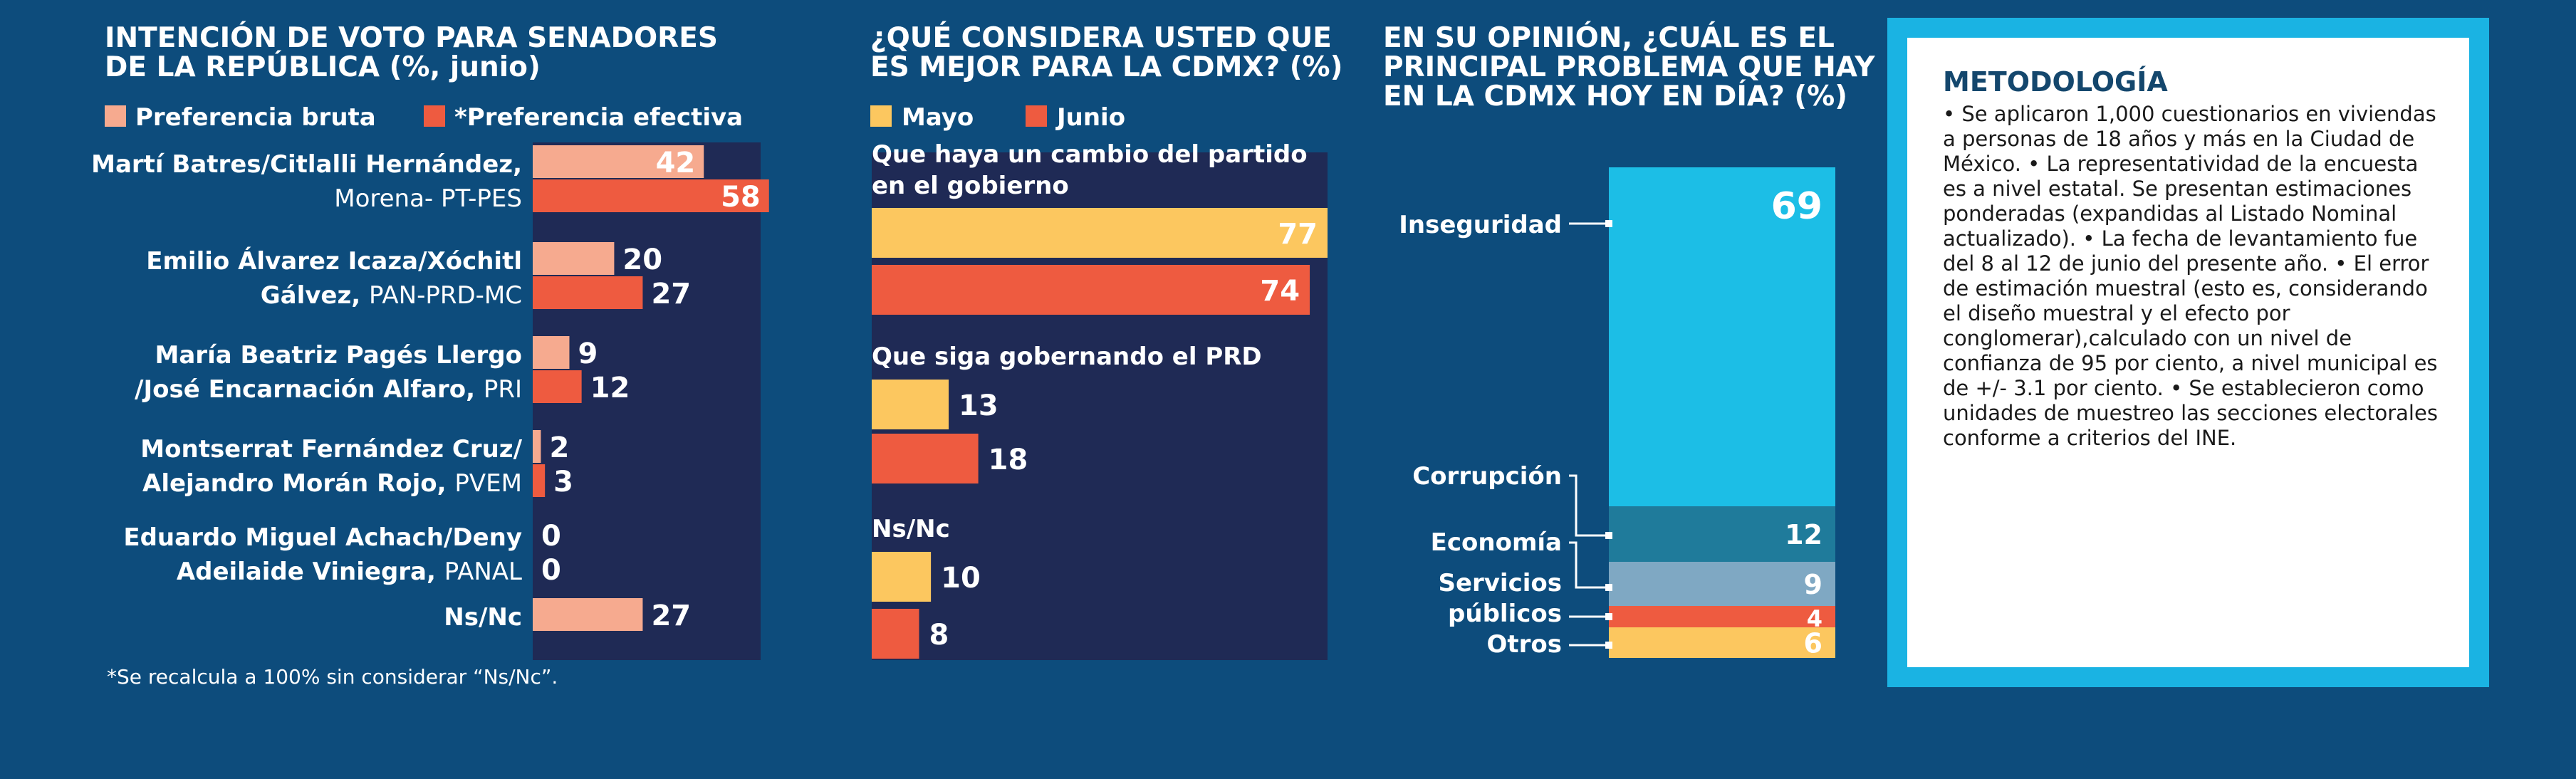 The image size is (2576, 779). What do you see at coordinates (910, 405) in the screenshot?
I see `cdmx-1-bar-mayo` at bounding box center [910, 405].